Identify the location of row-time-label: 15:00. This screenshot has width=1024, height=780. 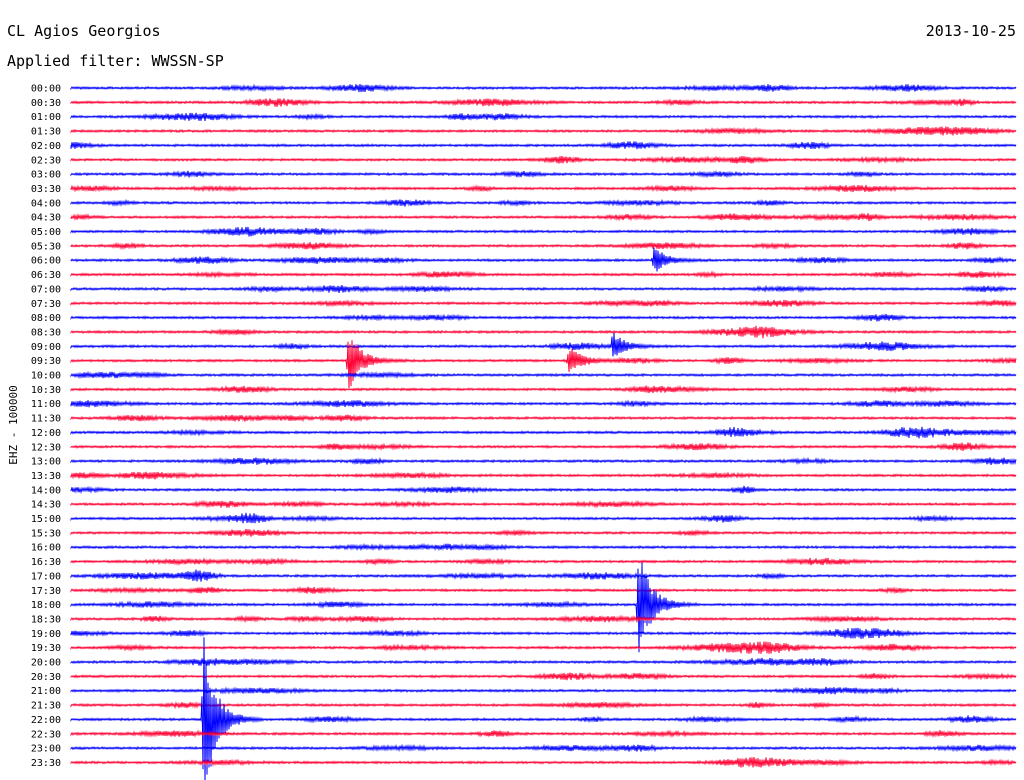
(46, 519).